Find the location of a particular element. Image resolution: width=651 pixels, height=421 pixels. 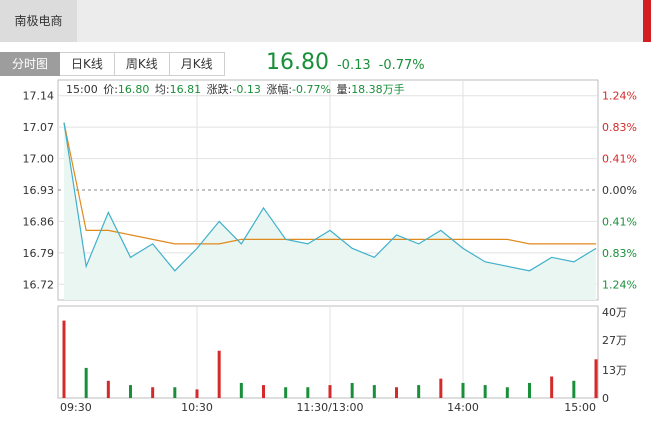

time-tick-label: 15:00 is located at coordinates (580, 407).